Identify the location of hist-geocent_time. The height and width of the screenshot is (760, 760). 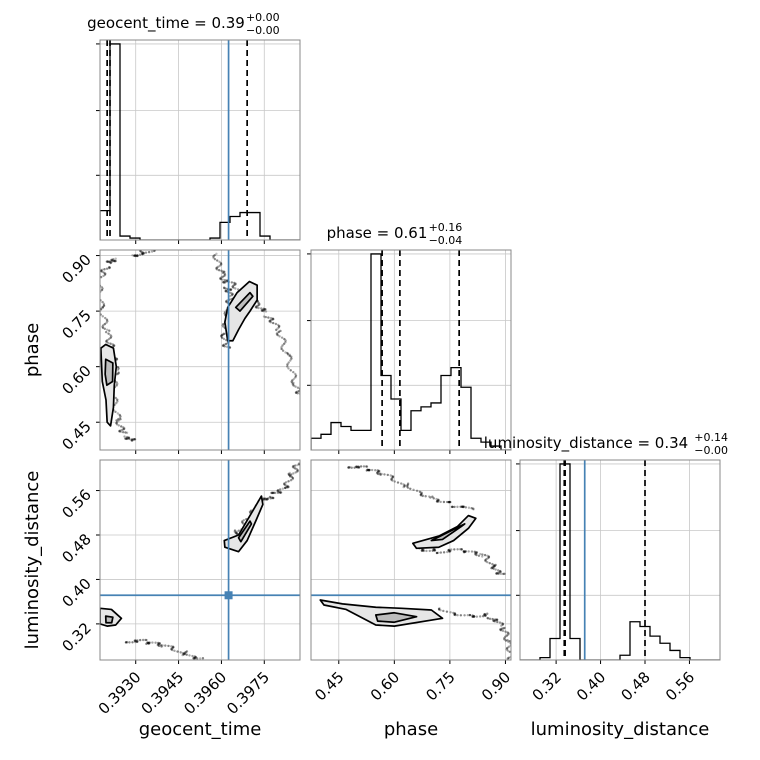
(200, 141).